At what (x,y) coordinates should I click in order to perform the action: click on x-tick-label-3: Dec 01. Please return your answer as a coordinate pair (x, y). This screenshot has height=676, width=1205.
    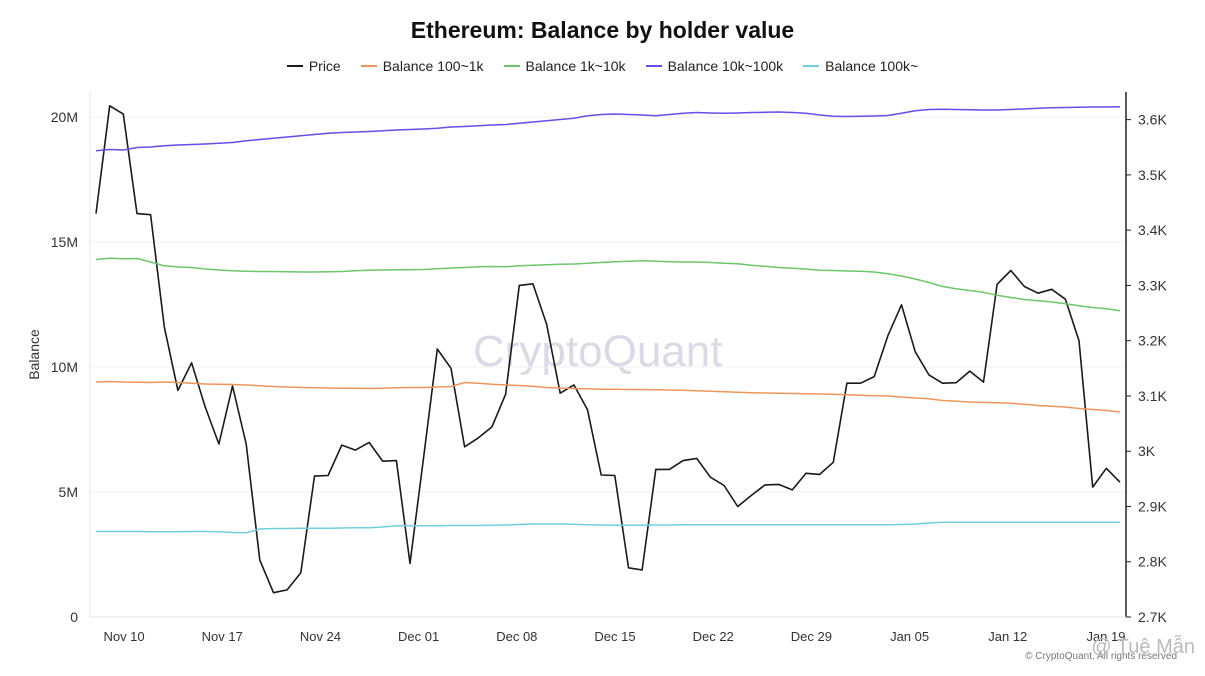
    Looking at the image, I should click on (418, 636).